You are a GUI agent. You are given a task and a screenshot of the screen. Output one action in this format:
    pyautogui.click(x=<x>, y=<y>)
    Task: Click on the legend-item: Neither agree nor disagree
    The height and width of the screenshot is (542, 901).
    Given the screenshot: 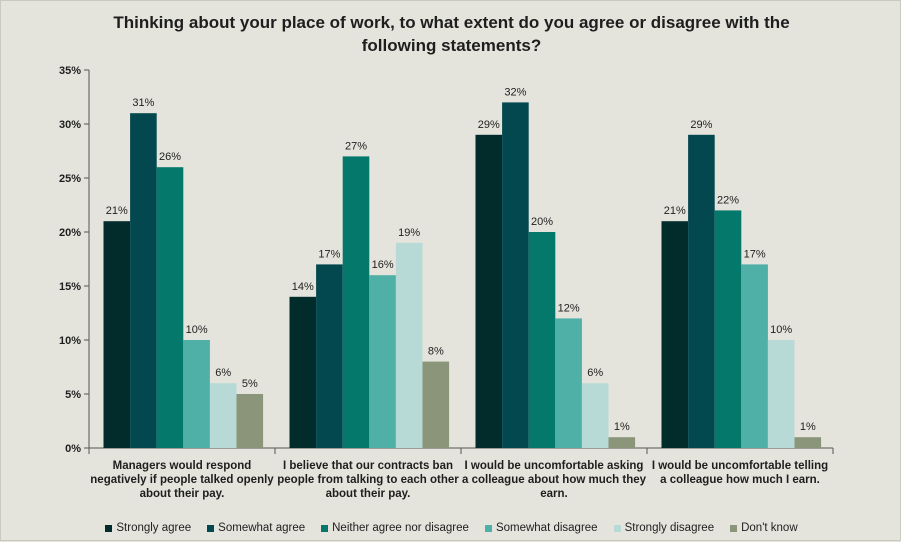 What is the action you would take?
    pyautogui.click(x=395, y=528)
    